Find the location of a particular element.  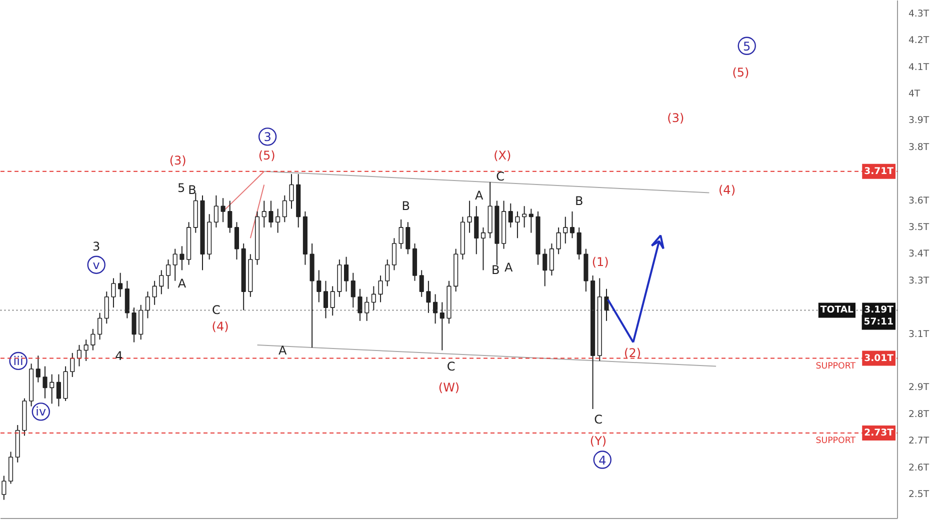

y-tick-label: 3.6T is located at coordinates (919, 200).